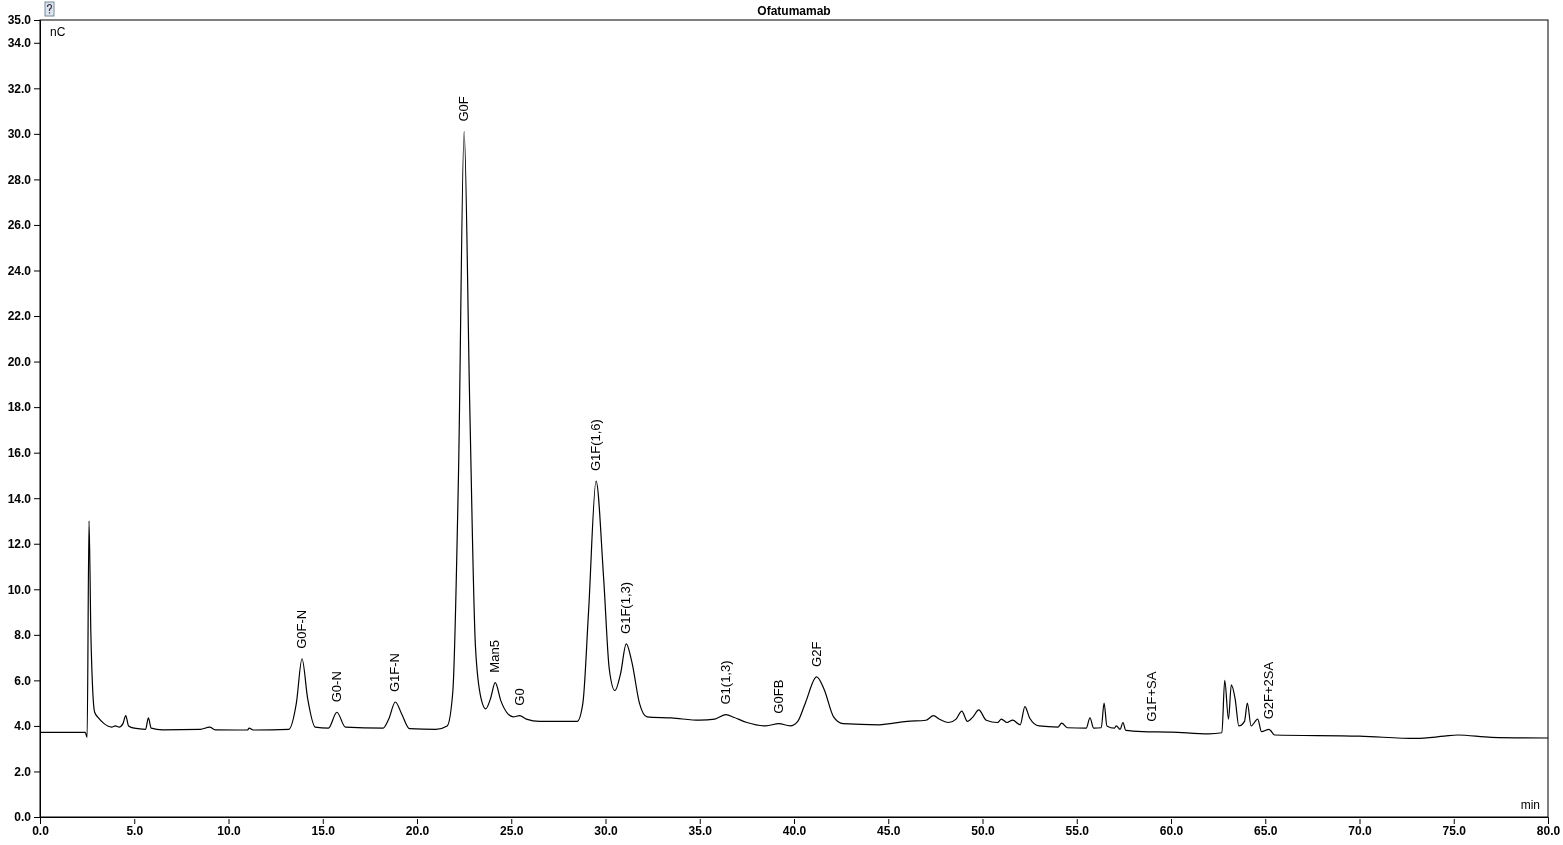 Image resolution: width=1563 pixels, height=845 pixels. I want to click on y-tick-label: 6.0, so click(23, 680).